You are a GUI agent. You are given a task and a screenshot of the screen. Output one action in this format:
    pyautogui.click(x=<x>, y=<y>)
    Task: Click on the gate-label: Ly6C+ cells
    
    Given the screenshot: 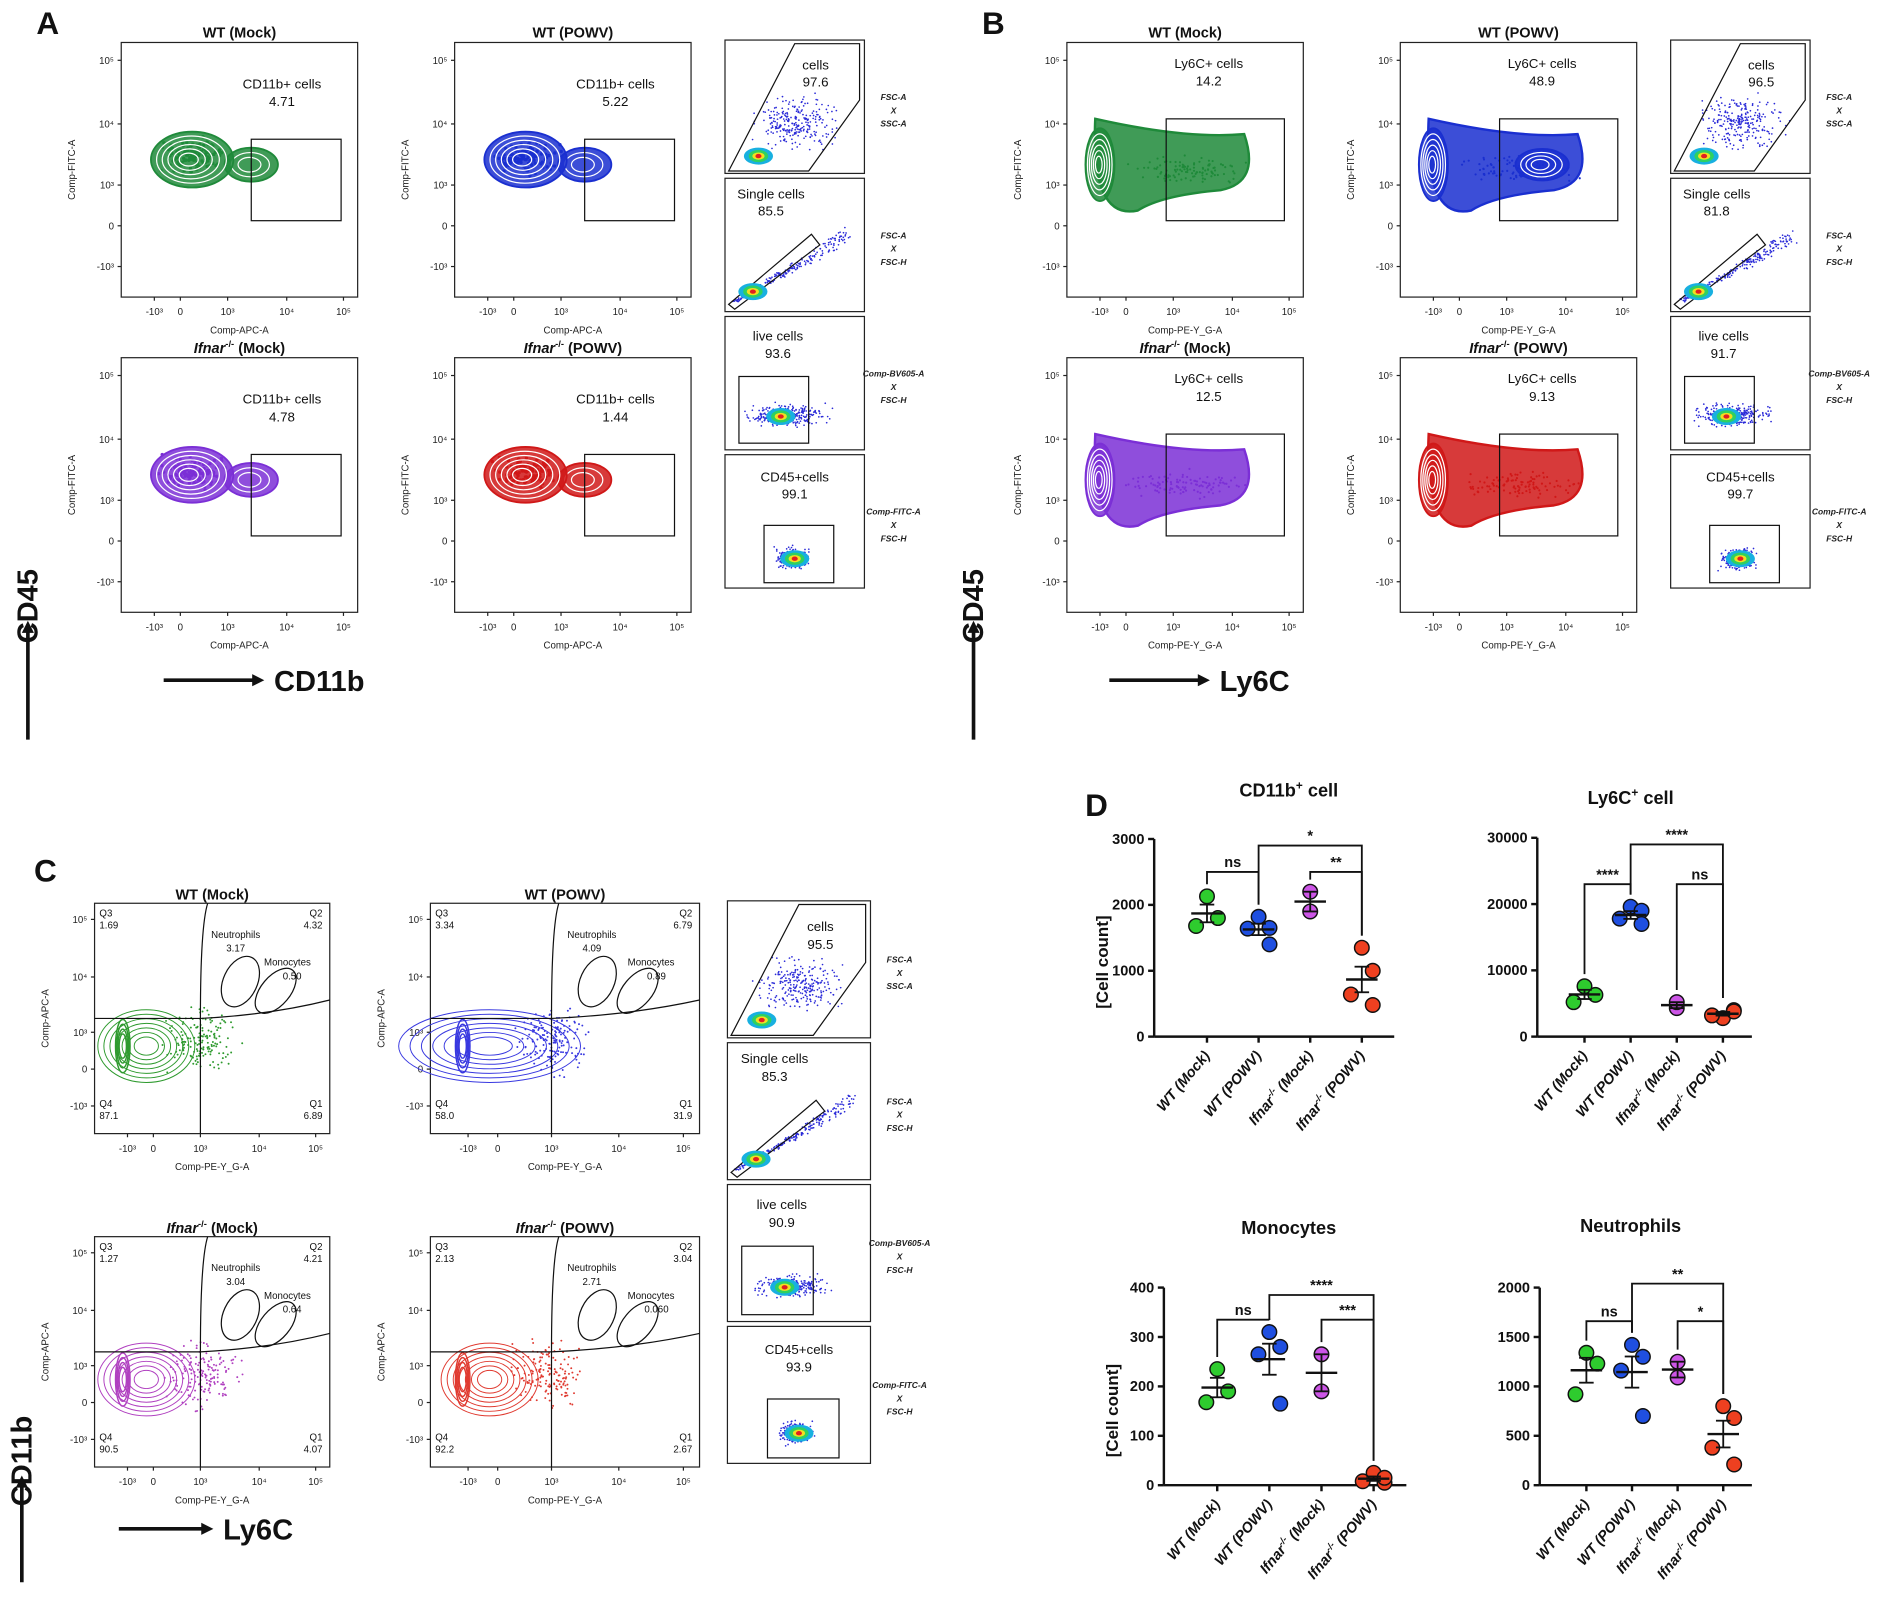 What is the action you would take?
    pyautogui.click(x=1208, y=378)
    